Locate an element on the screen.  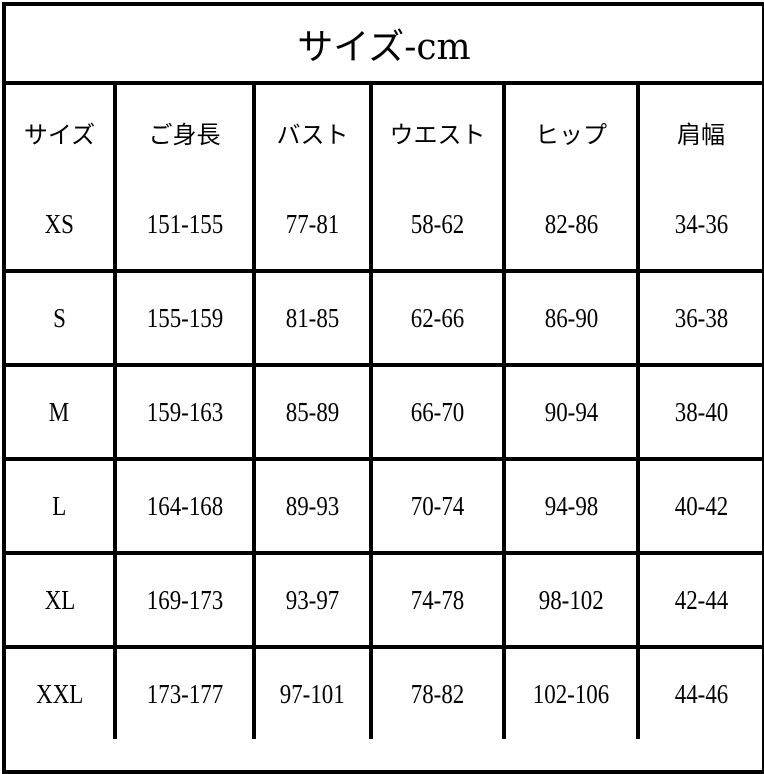
cell-text: 90-94 is located at coordinates (571, 411).